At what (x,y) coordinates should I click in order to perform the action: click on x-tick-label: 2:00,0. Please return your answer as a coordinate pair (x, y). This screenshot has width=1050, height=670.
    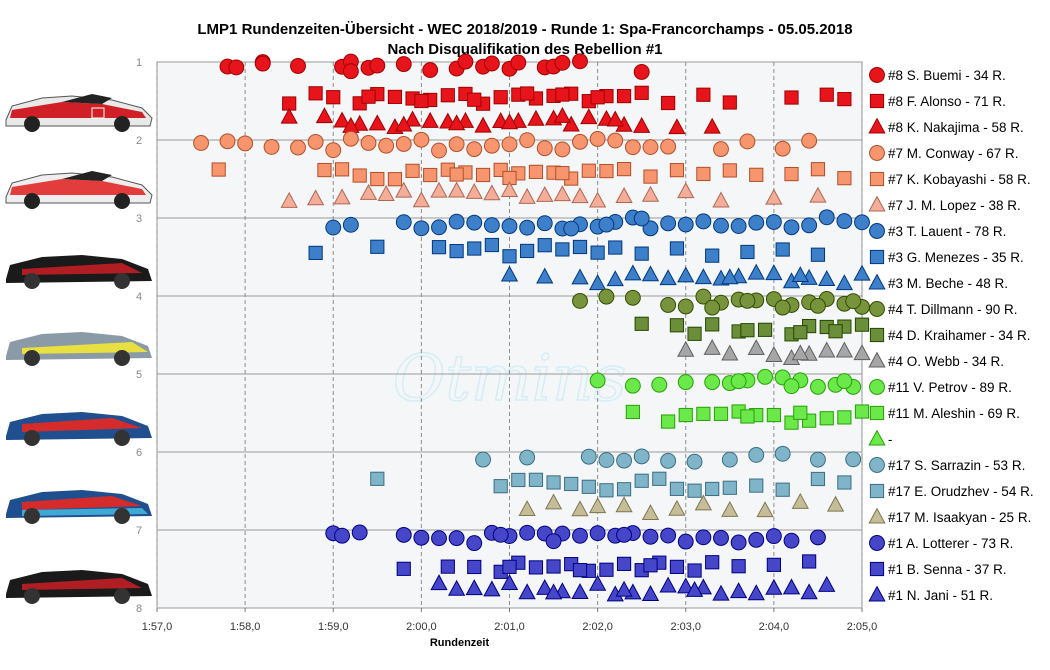
    Looking at the image, I should click on (421, 627).